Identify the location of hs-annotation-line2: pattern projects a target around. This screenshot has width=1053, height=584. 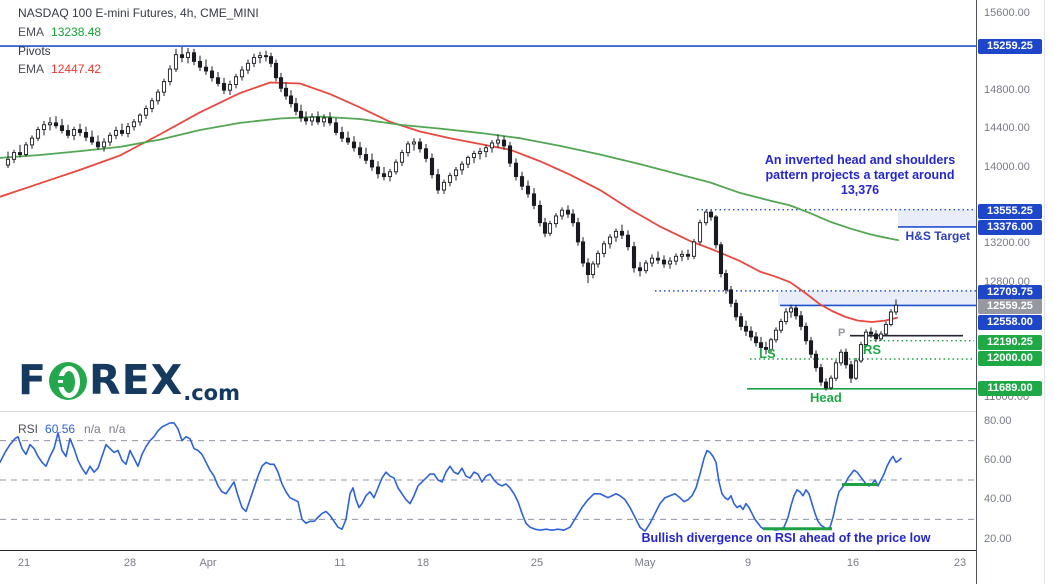
(860, 175).